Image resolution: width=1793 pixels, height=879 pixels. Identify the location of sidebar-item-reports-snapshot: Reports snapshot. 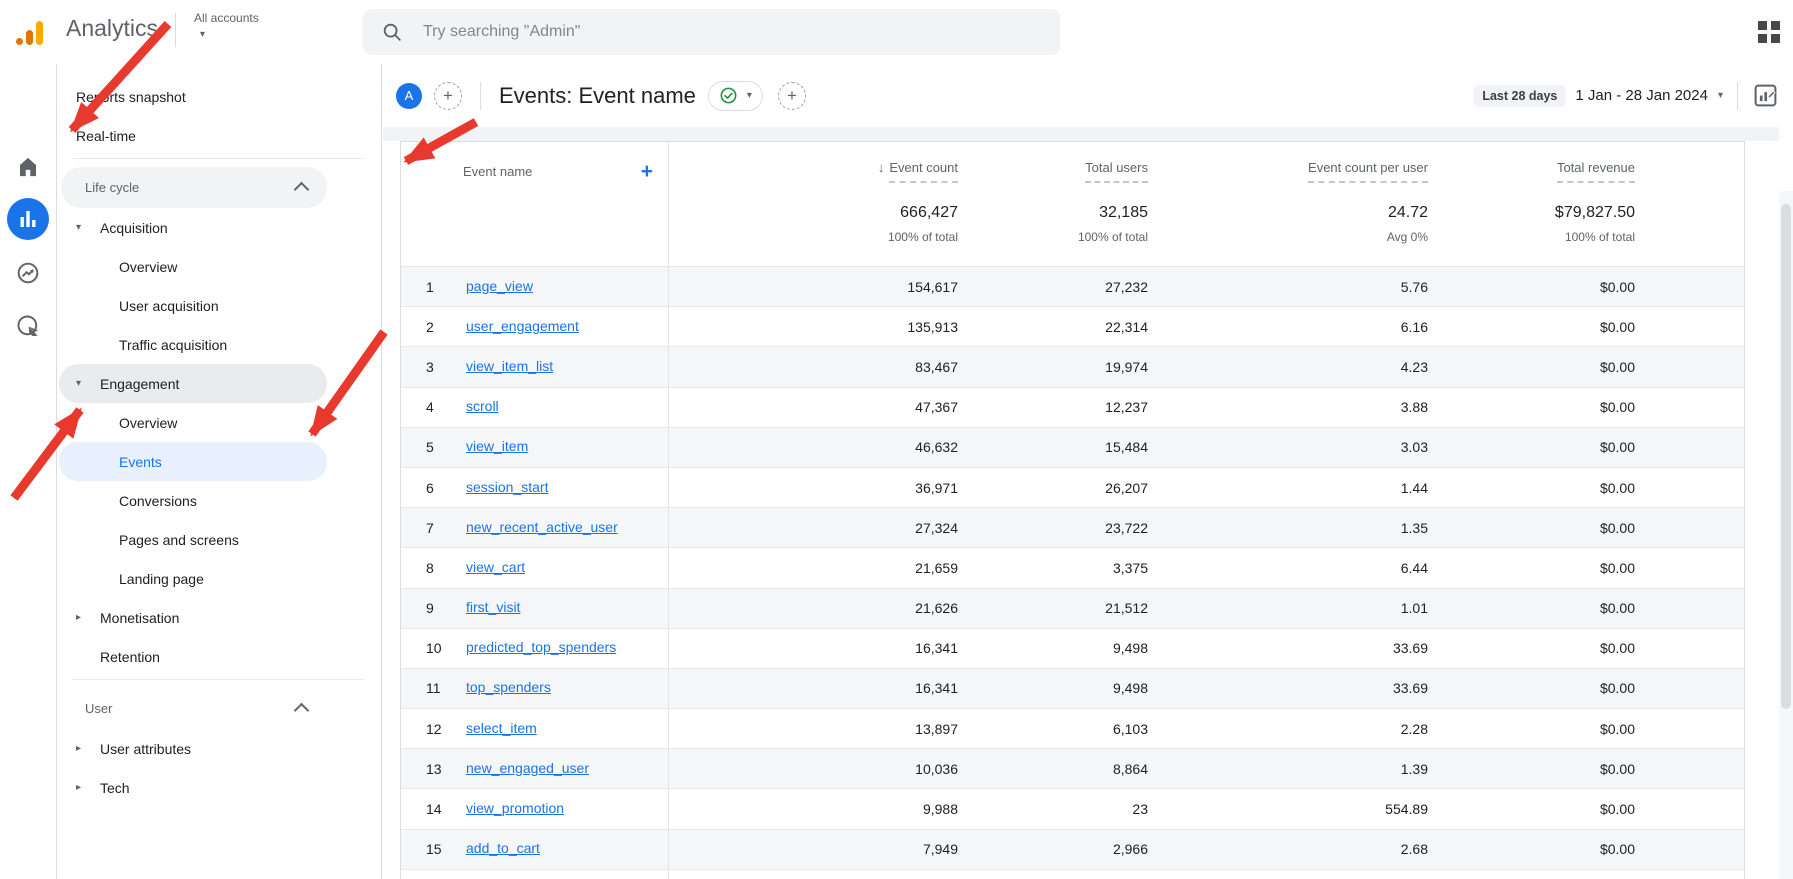
(219, 96).